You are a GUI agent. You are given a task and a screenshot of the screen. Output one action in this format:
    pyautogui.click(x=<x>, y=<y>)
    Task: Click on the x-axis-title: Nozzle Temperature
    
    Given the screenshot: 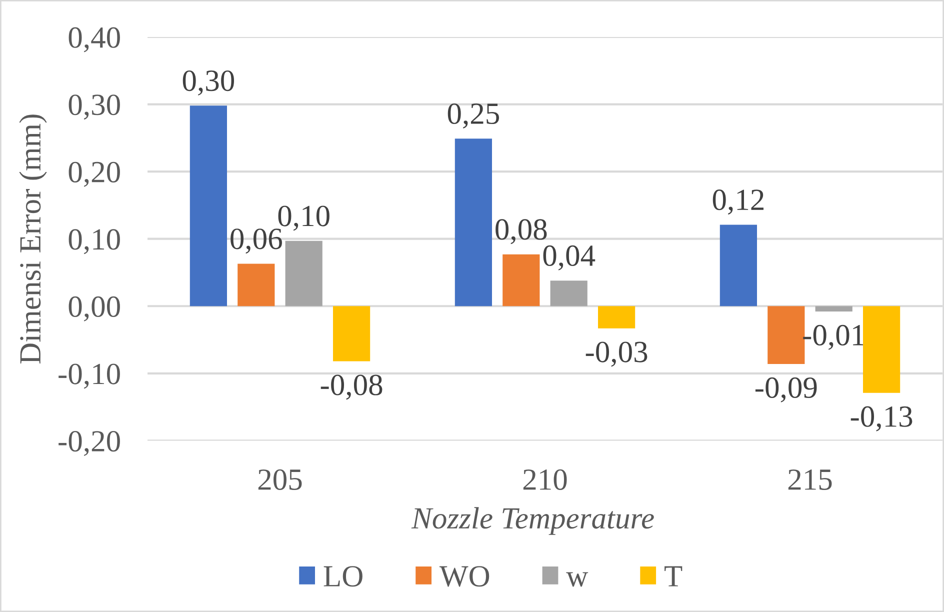 What is the action you would take?
    pyautogui.click(x=532, y=521)
    